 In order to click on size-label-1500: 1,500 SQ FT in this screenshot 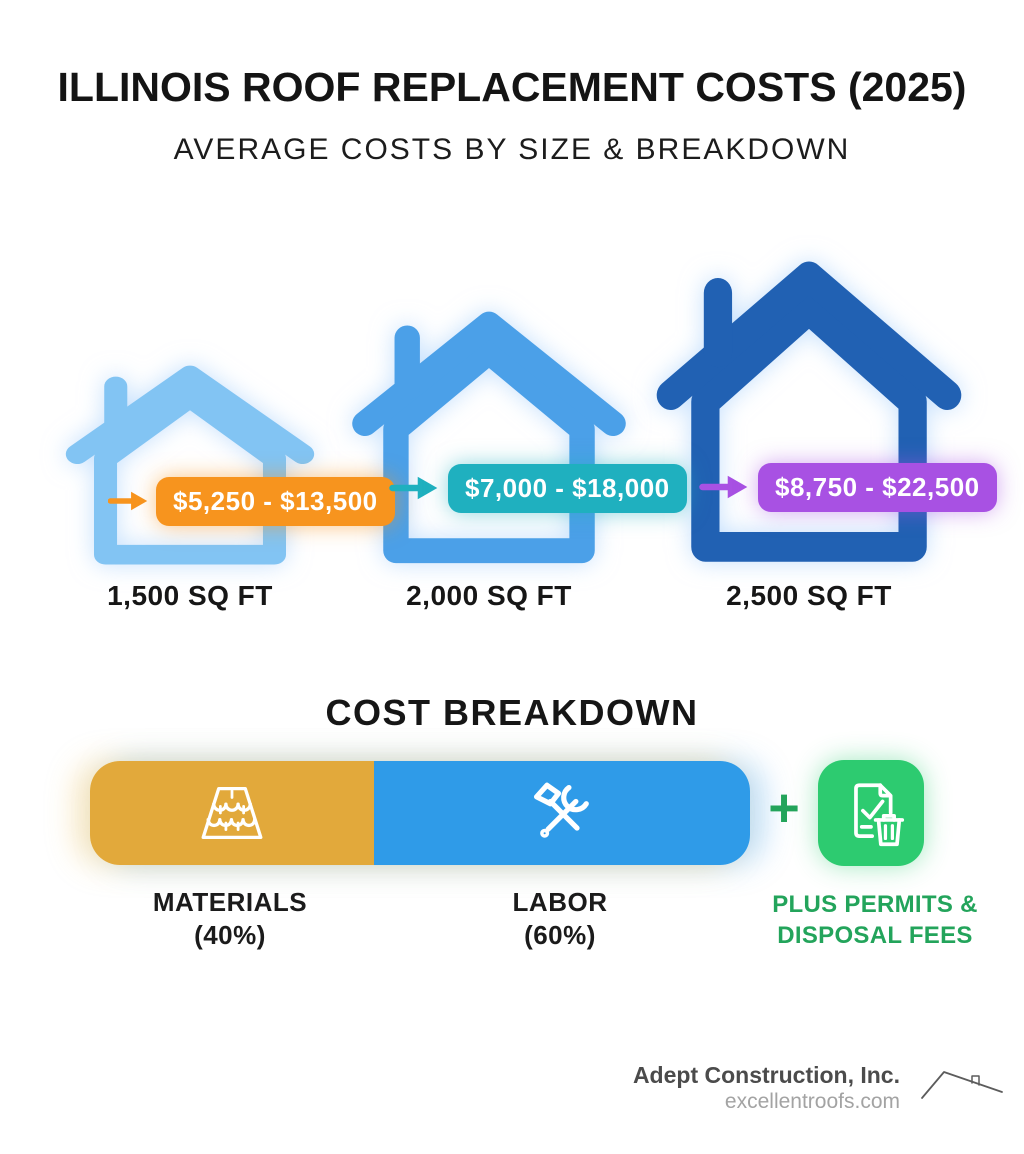, I will do `click(190, 595)`.